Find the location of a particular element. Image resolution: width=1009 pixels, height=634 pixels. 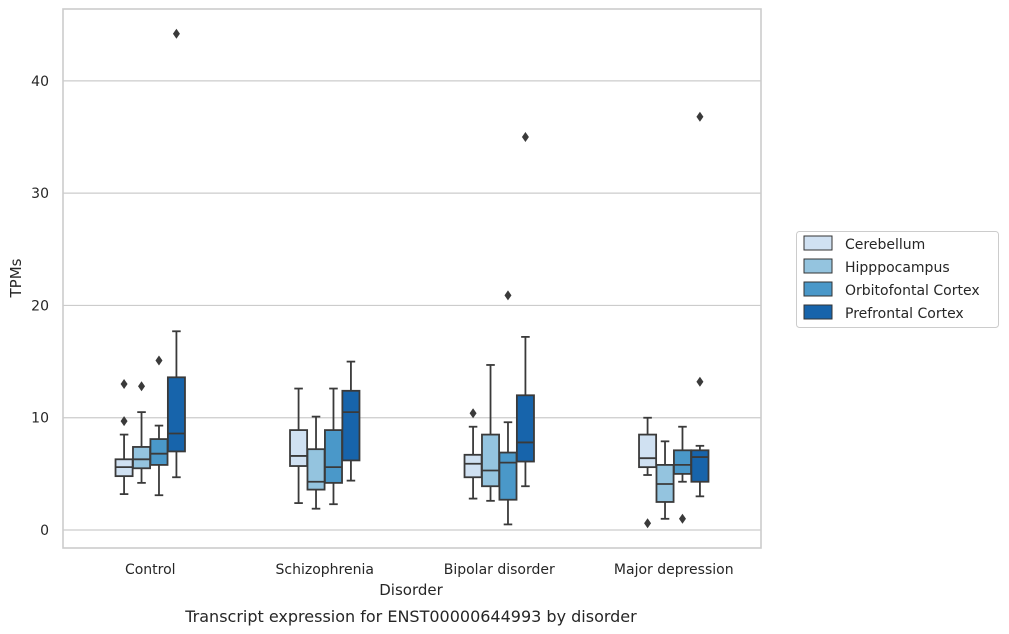

y-tick-label: 20 is located at coordinates (40, 306).